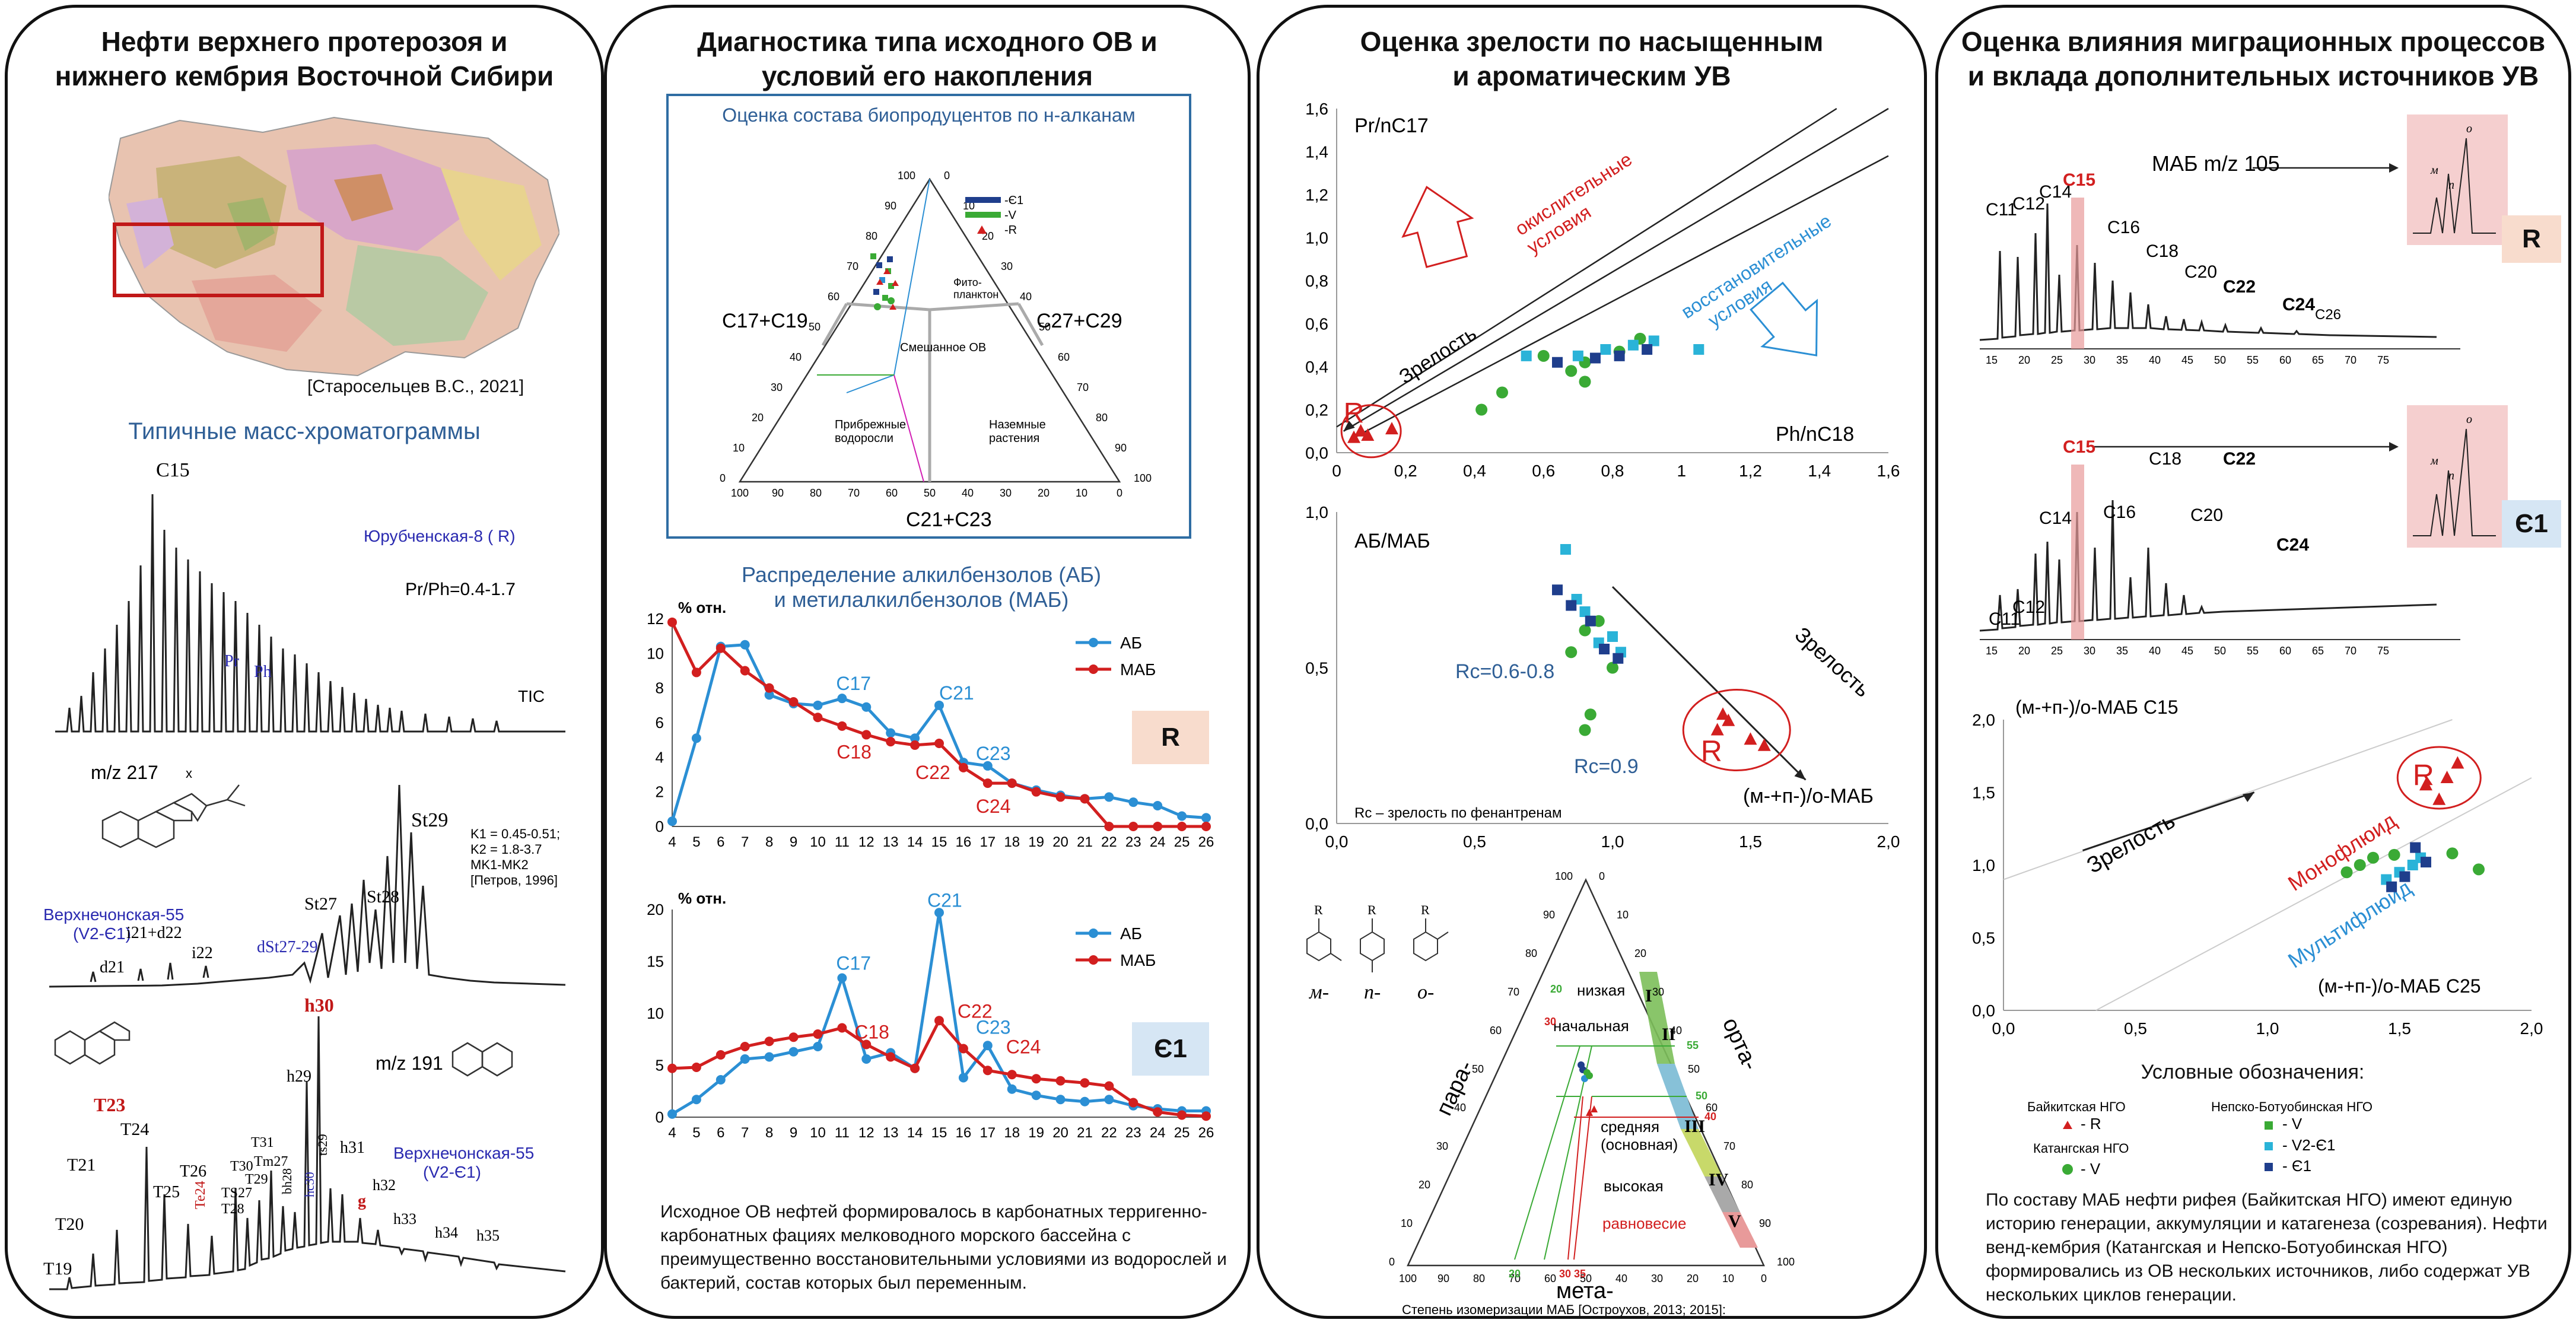 This screenshot has width=2576, height=1326. What do you see at coordinates (446, 1232) in the screenshot?
I see `mz191-h34: h34` at bounding box center [446, 1232].